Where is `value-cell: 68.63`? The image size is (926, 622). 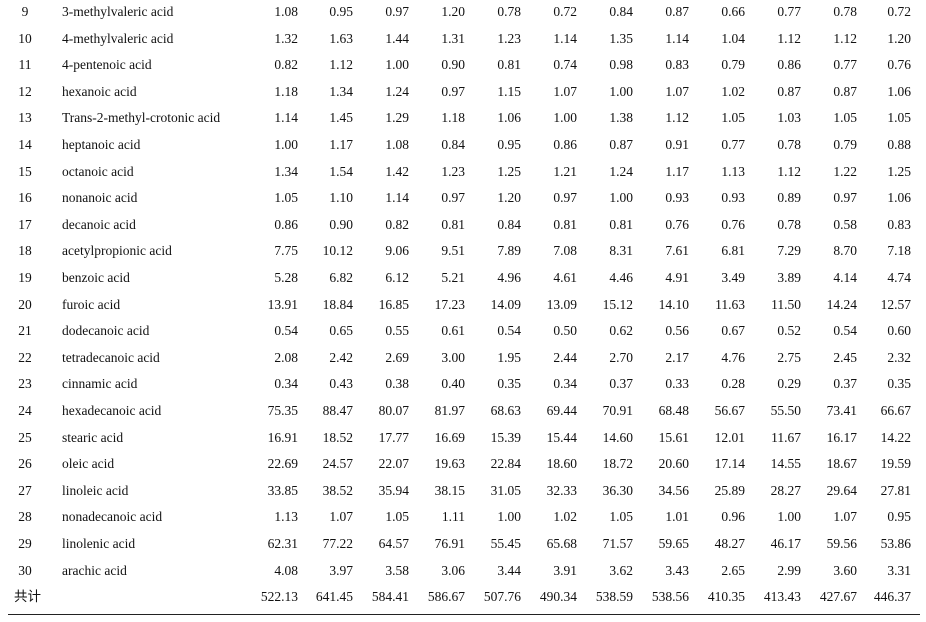 value-cell: 68.63 is located at coordinates (505, 410).